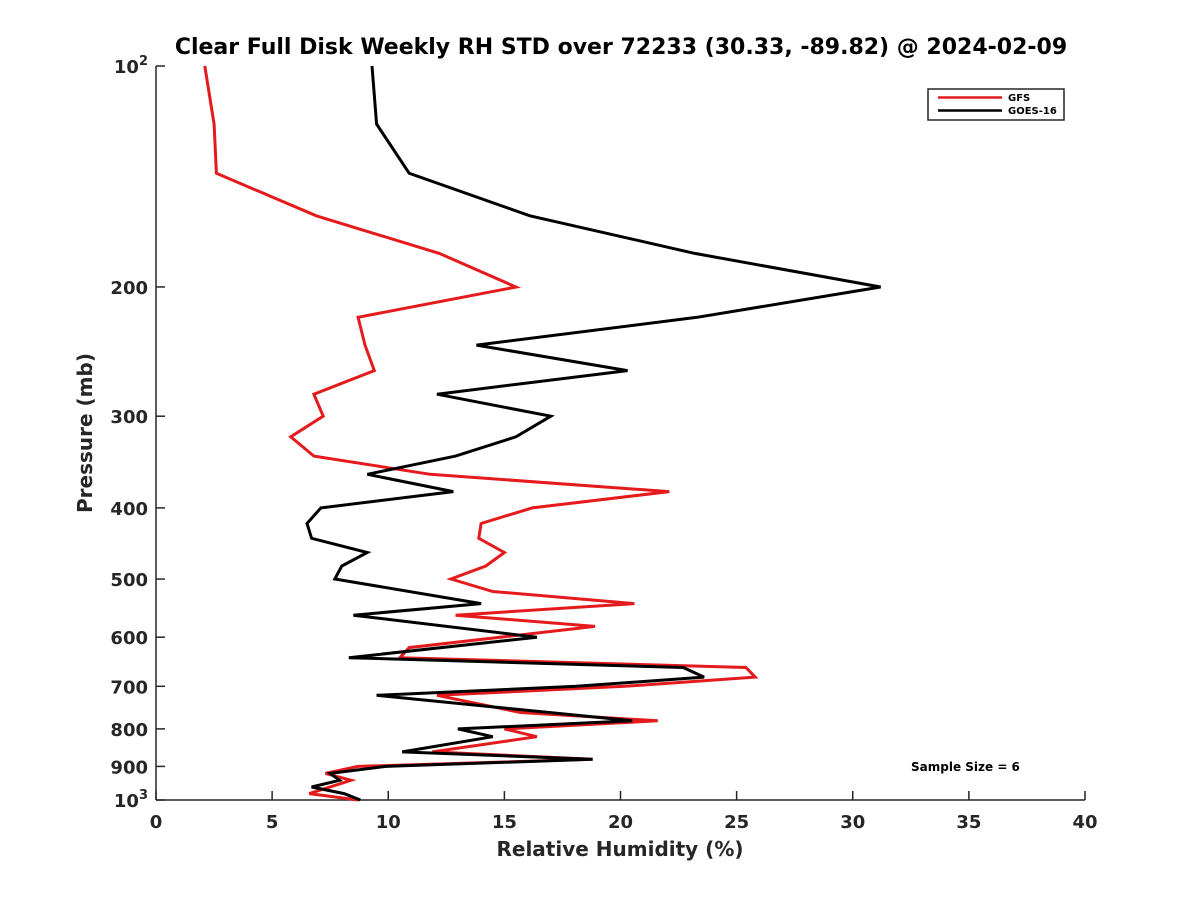 The image size is (1200, 900). Describe the element at coordinates (1084, 822) in the screenshot. I see `x-tick-label: 40` at that location.